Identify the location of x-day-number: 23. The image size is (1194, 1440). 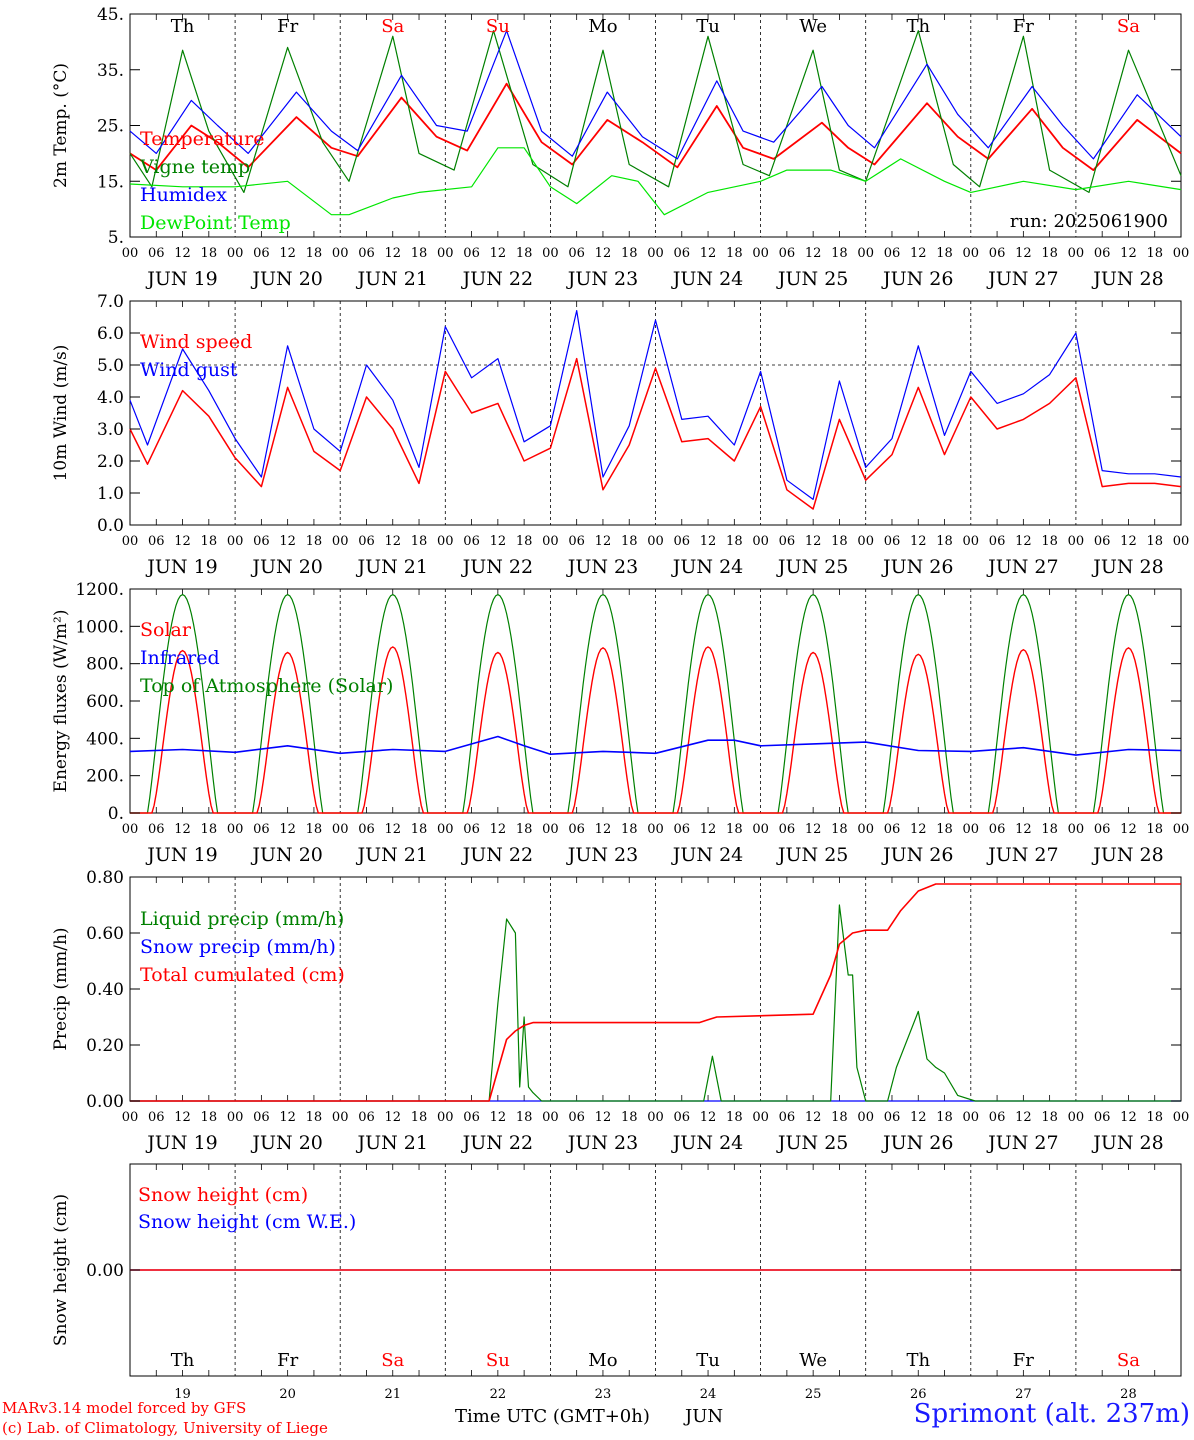
(603, 1394).